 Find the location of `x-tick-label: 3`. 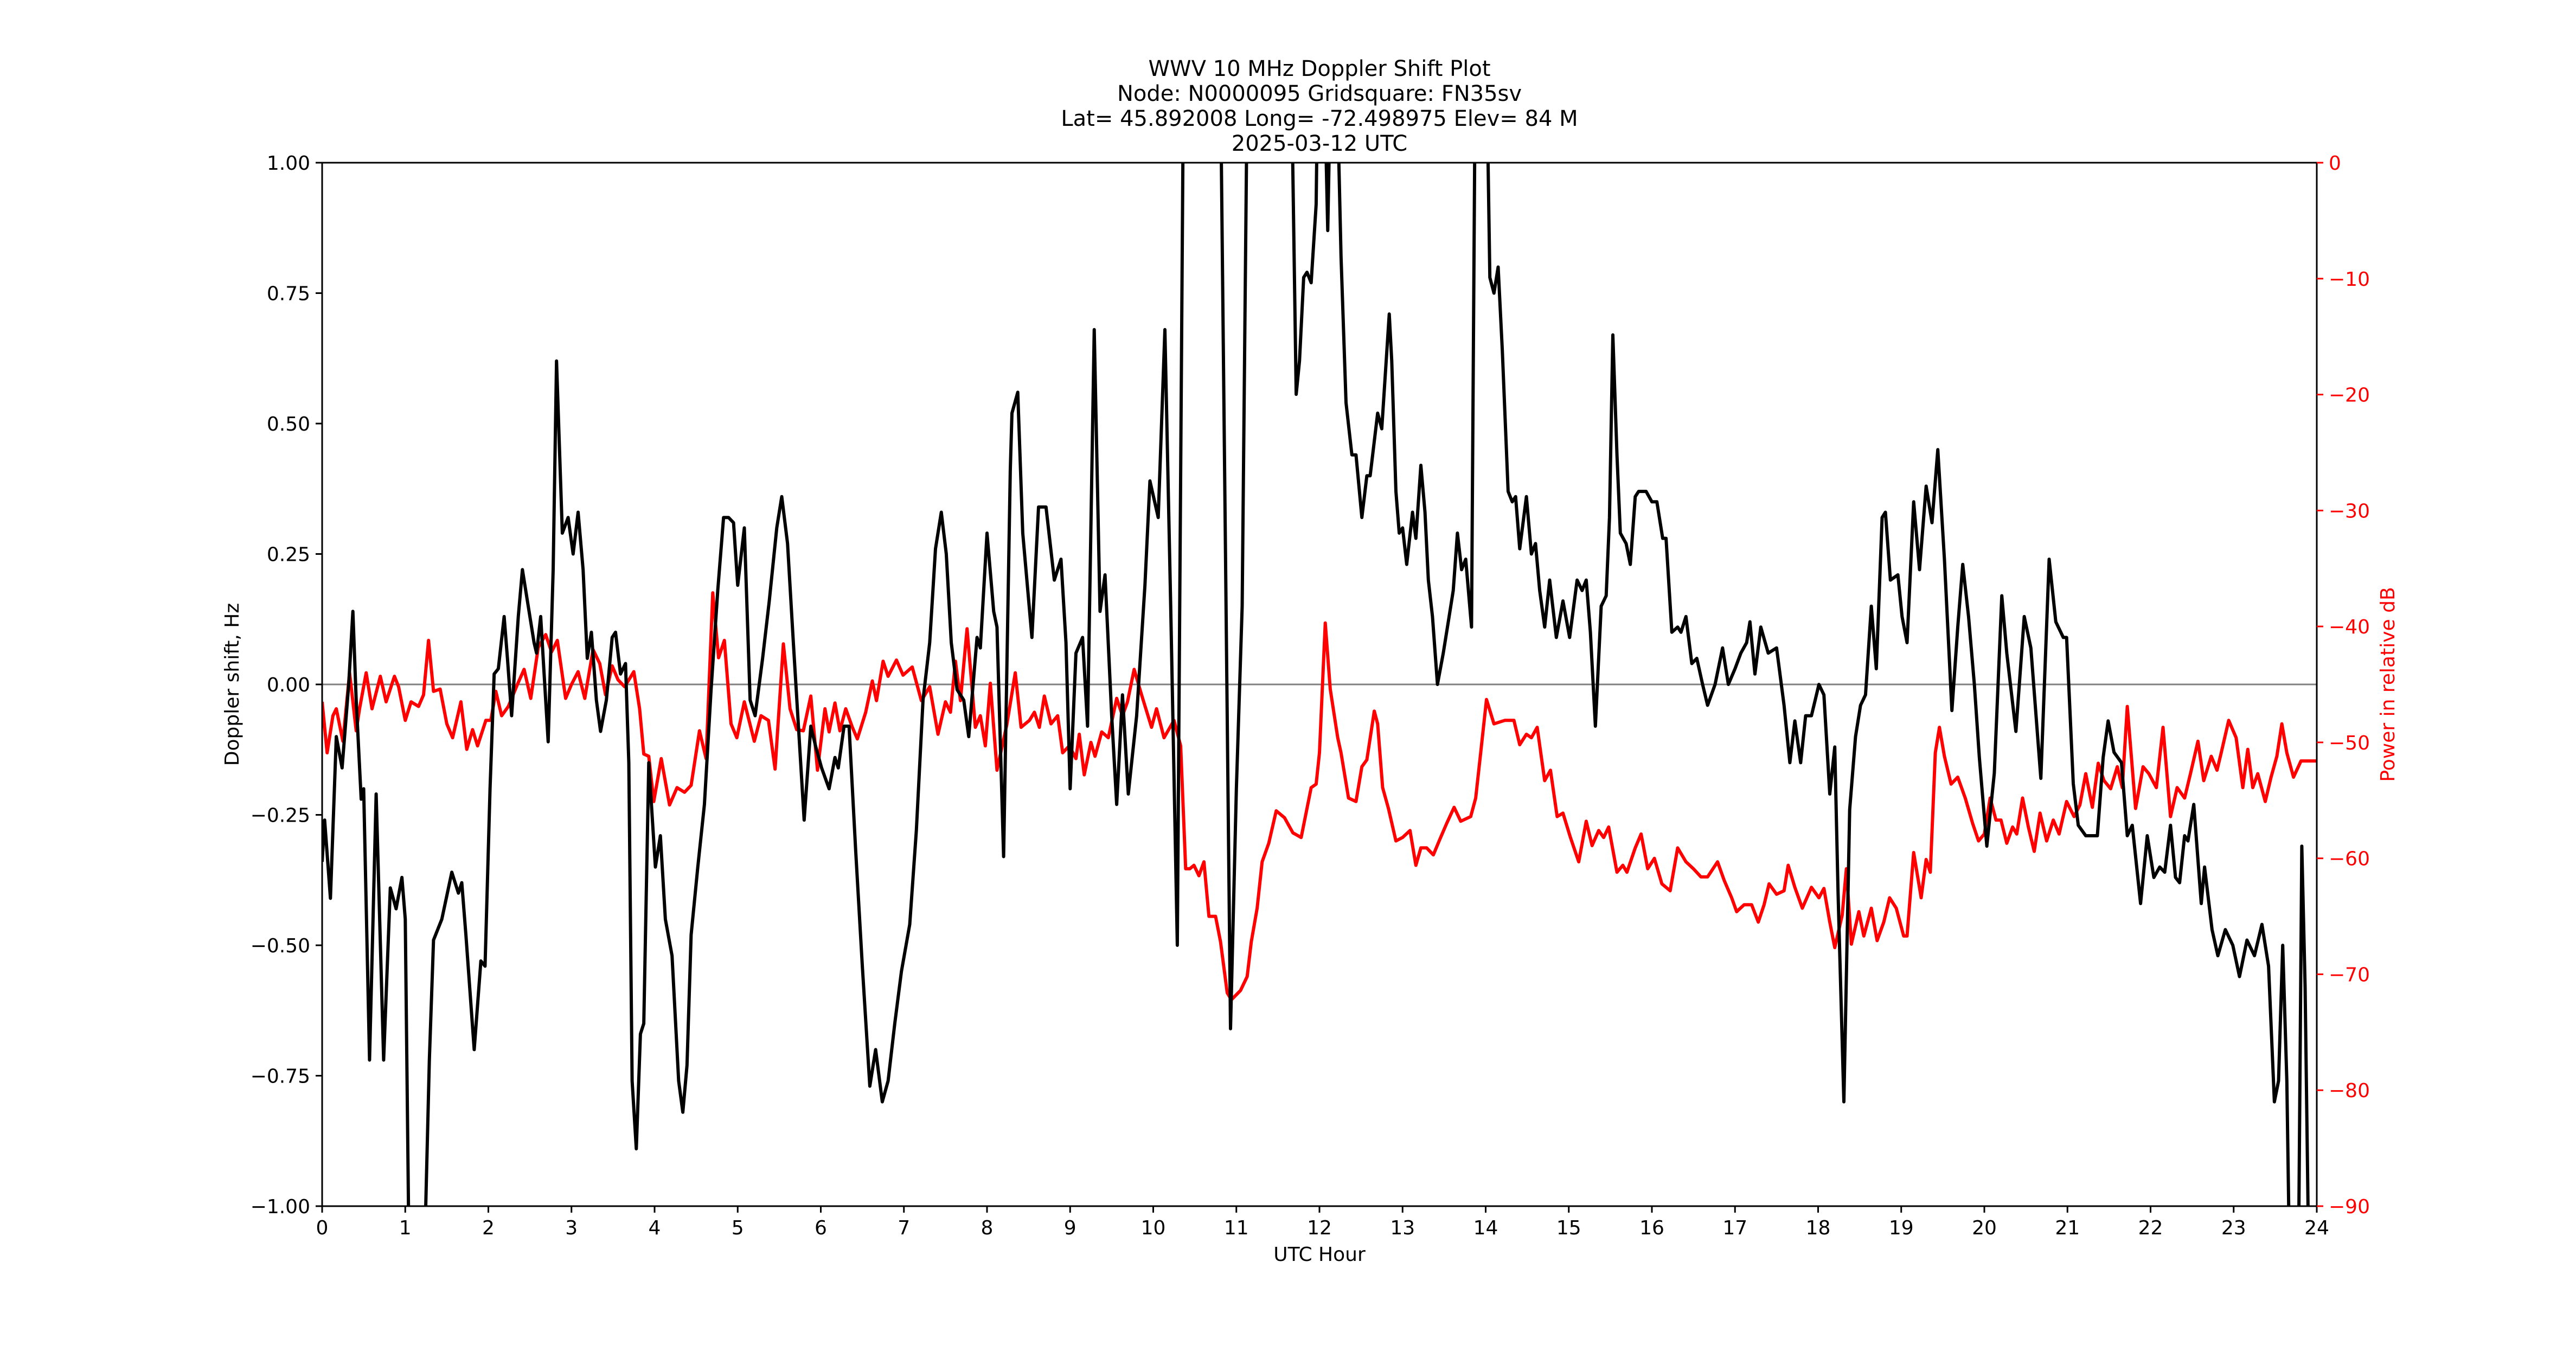

x-tick-label: 3 is located at coordinates (571, 1228).